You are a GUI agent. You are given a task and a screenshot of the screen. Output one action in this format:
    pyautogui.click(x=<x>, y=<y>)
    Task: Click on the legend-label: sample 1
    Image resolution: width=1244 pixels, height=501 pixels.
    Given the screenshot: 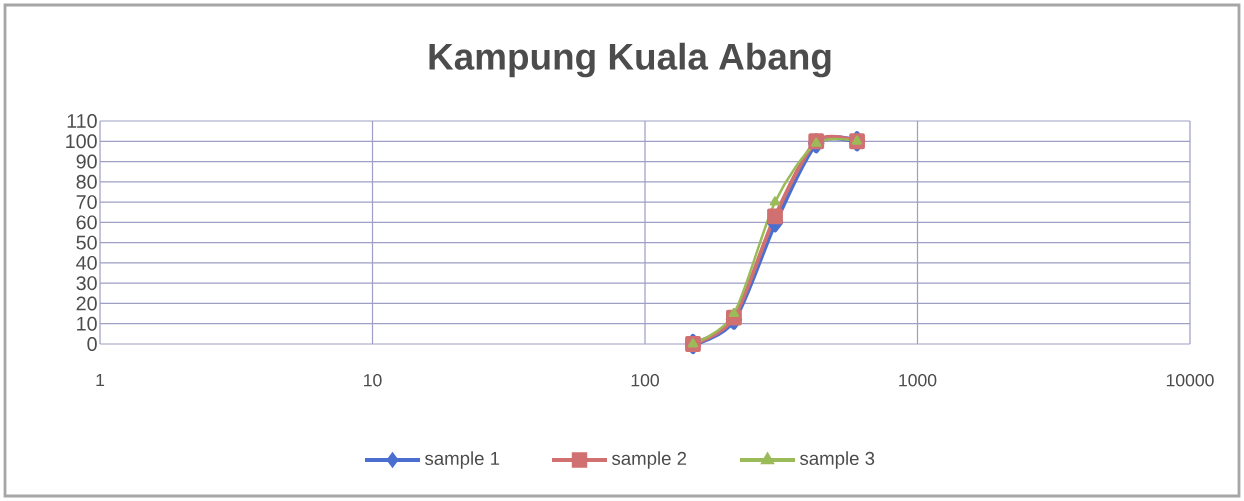 What is the action you would take?
    pyautogui.click(x=462, y=460)
    